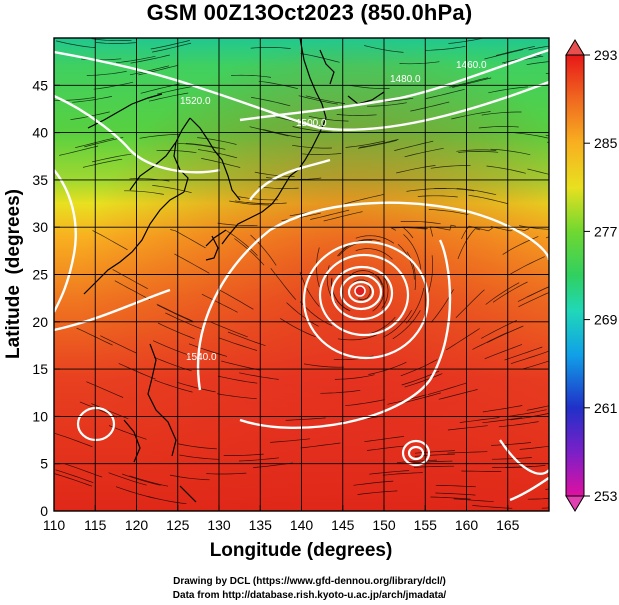 The width and height of the screenshot is (619, 605). I want to click on contour-label: 1540.0, so click(201, 357).